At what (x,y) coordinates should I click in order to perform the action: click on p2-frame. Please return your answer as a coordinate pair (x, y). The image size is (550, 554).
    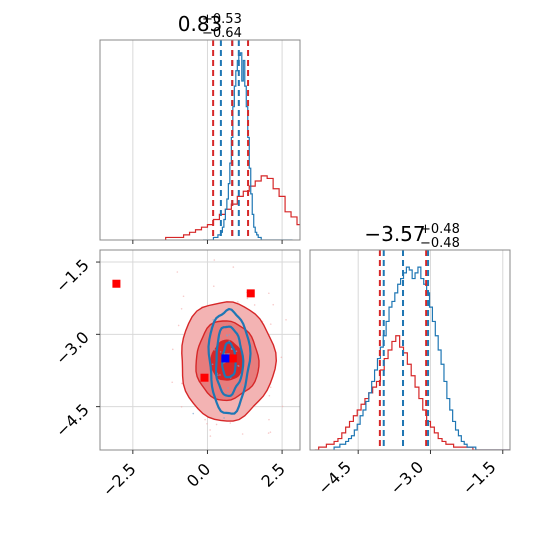
    Looking at the image, I should click on (410, 350).